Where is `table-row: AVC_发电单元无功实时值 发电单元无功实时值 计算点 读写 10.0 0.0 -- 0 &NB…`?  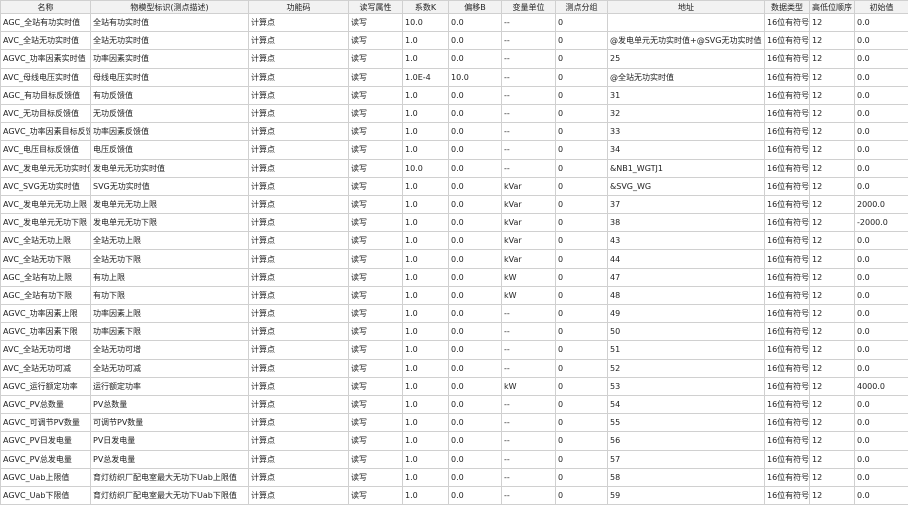
table-row: AVC_发电单元无功实时值 发电单元无功实时值 计算点 读写 10.0 0.0 -- 0 &NB… is located at coordinates (454, 168).